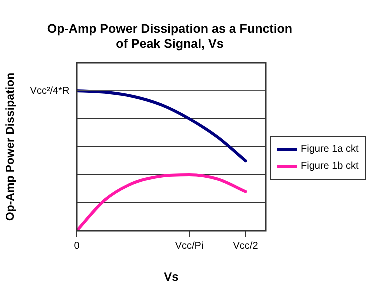 This screenshot has height=289, width=389. I want to click on y-axis-title: Op-Amp Power Dissipation, so click(11, 147).